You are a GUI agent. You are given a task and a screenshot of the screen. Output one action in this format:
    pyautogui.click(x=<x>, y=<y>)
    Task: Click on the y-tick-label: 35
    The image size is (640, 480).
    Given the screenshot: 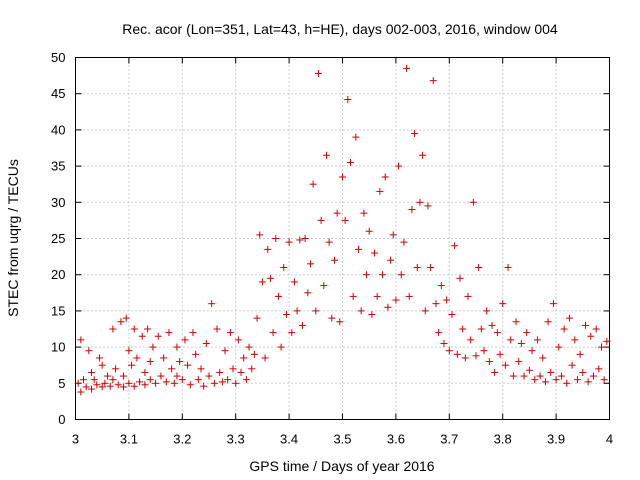 What is the action you would take?
    pyautogui.click(x=58, y=166)
    